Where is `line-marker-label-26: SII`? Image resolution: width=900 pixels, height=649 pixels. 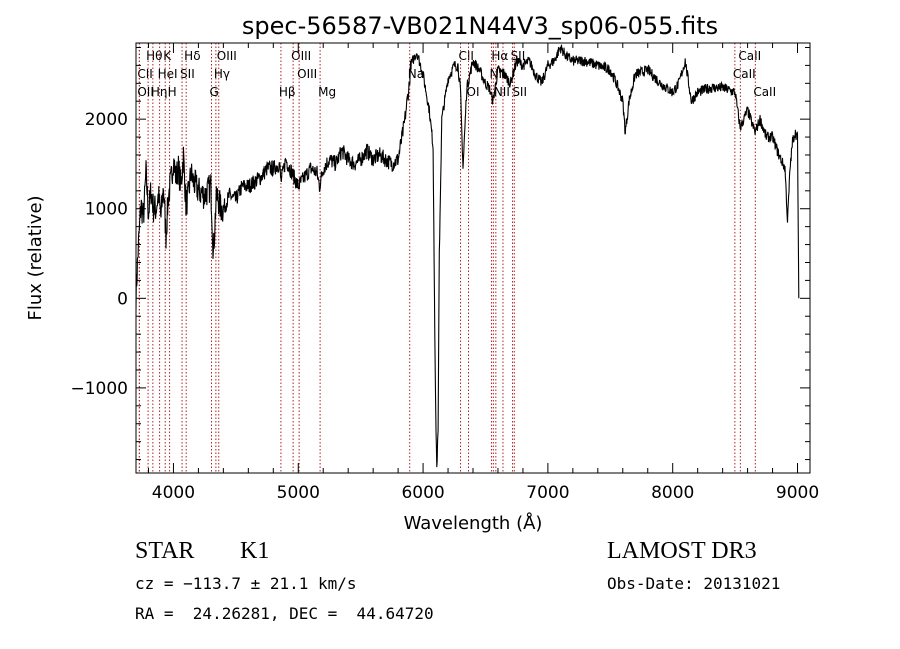
line-marker-label-26: SII is located at coordinates (519, 92).